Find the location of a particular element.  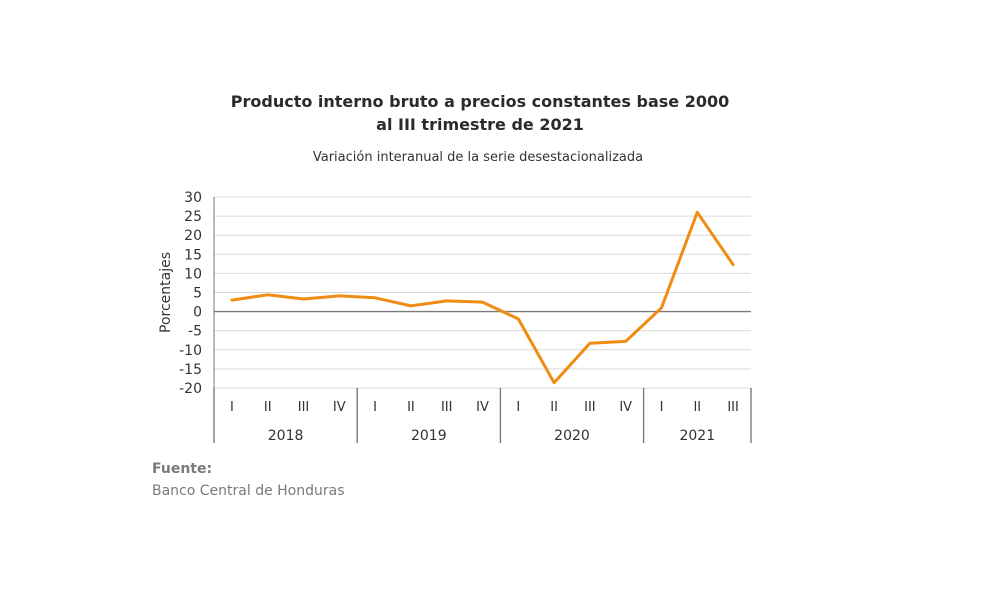

x-group-label: 2021 is located at coordinates (697, 436).